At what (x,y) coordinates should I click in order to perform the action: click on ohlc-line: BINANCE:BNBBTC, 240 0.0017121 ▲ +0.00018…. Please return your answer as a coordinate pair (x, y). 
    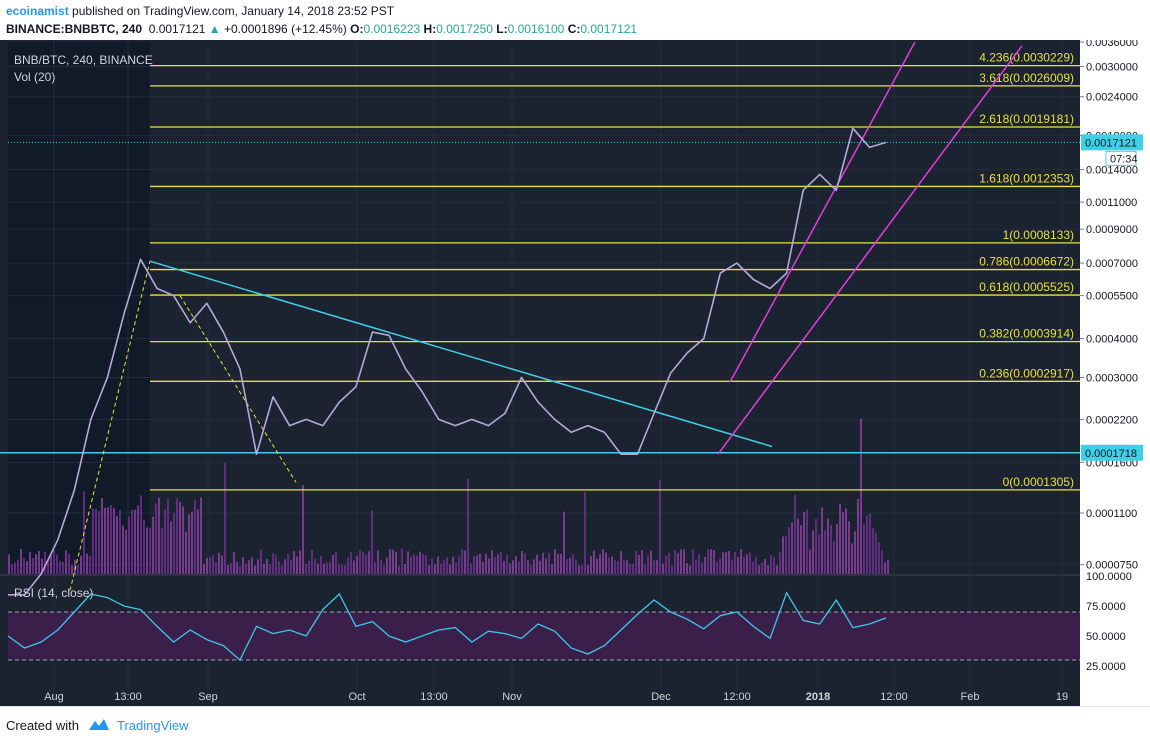
    Looking at the image, I should click on (321, 29).